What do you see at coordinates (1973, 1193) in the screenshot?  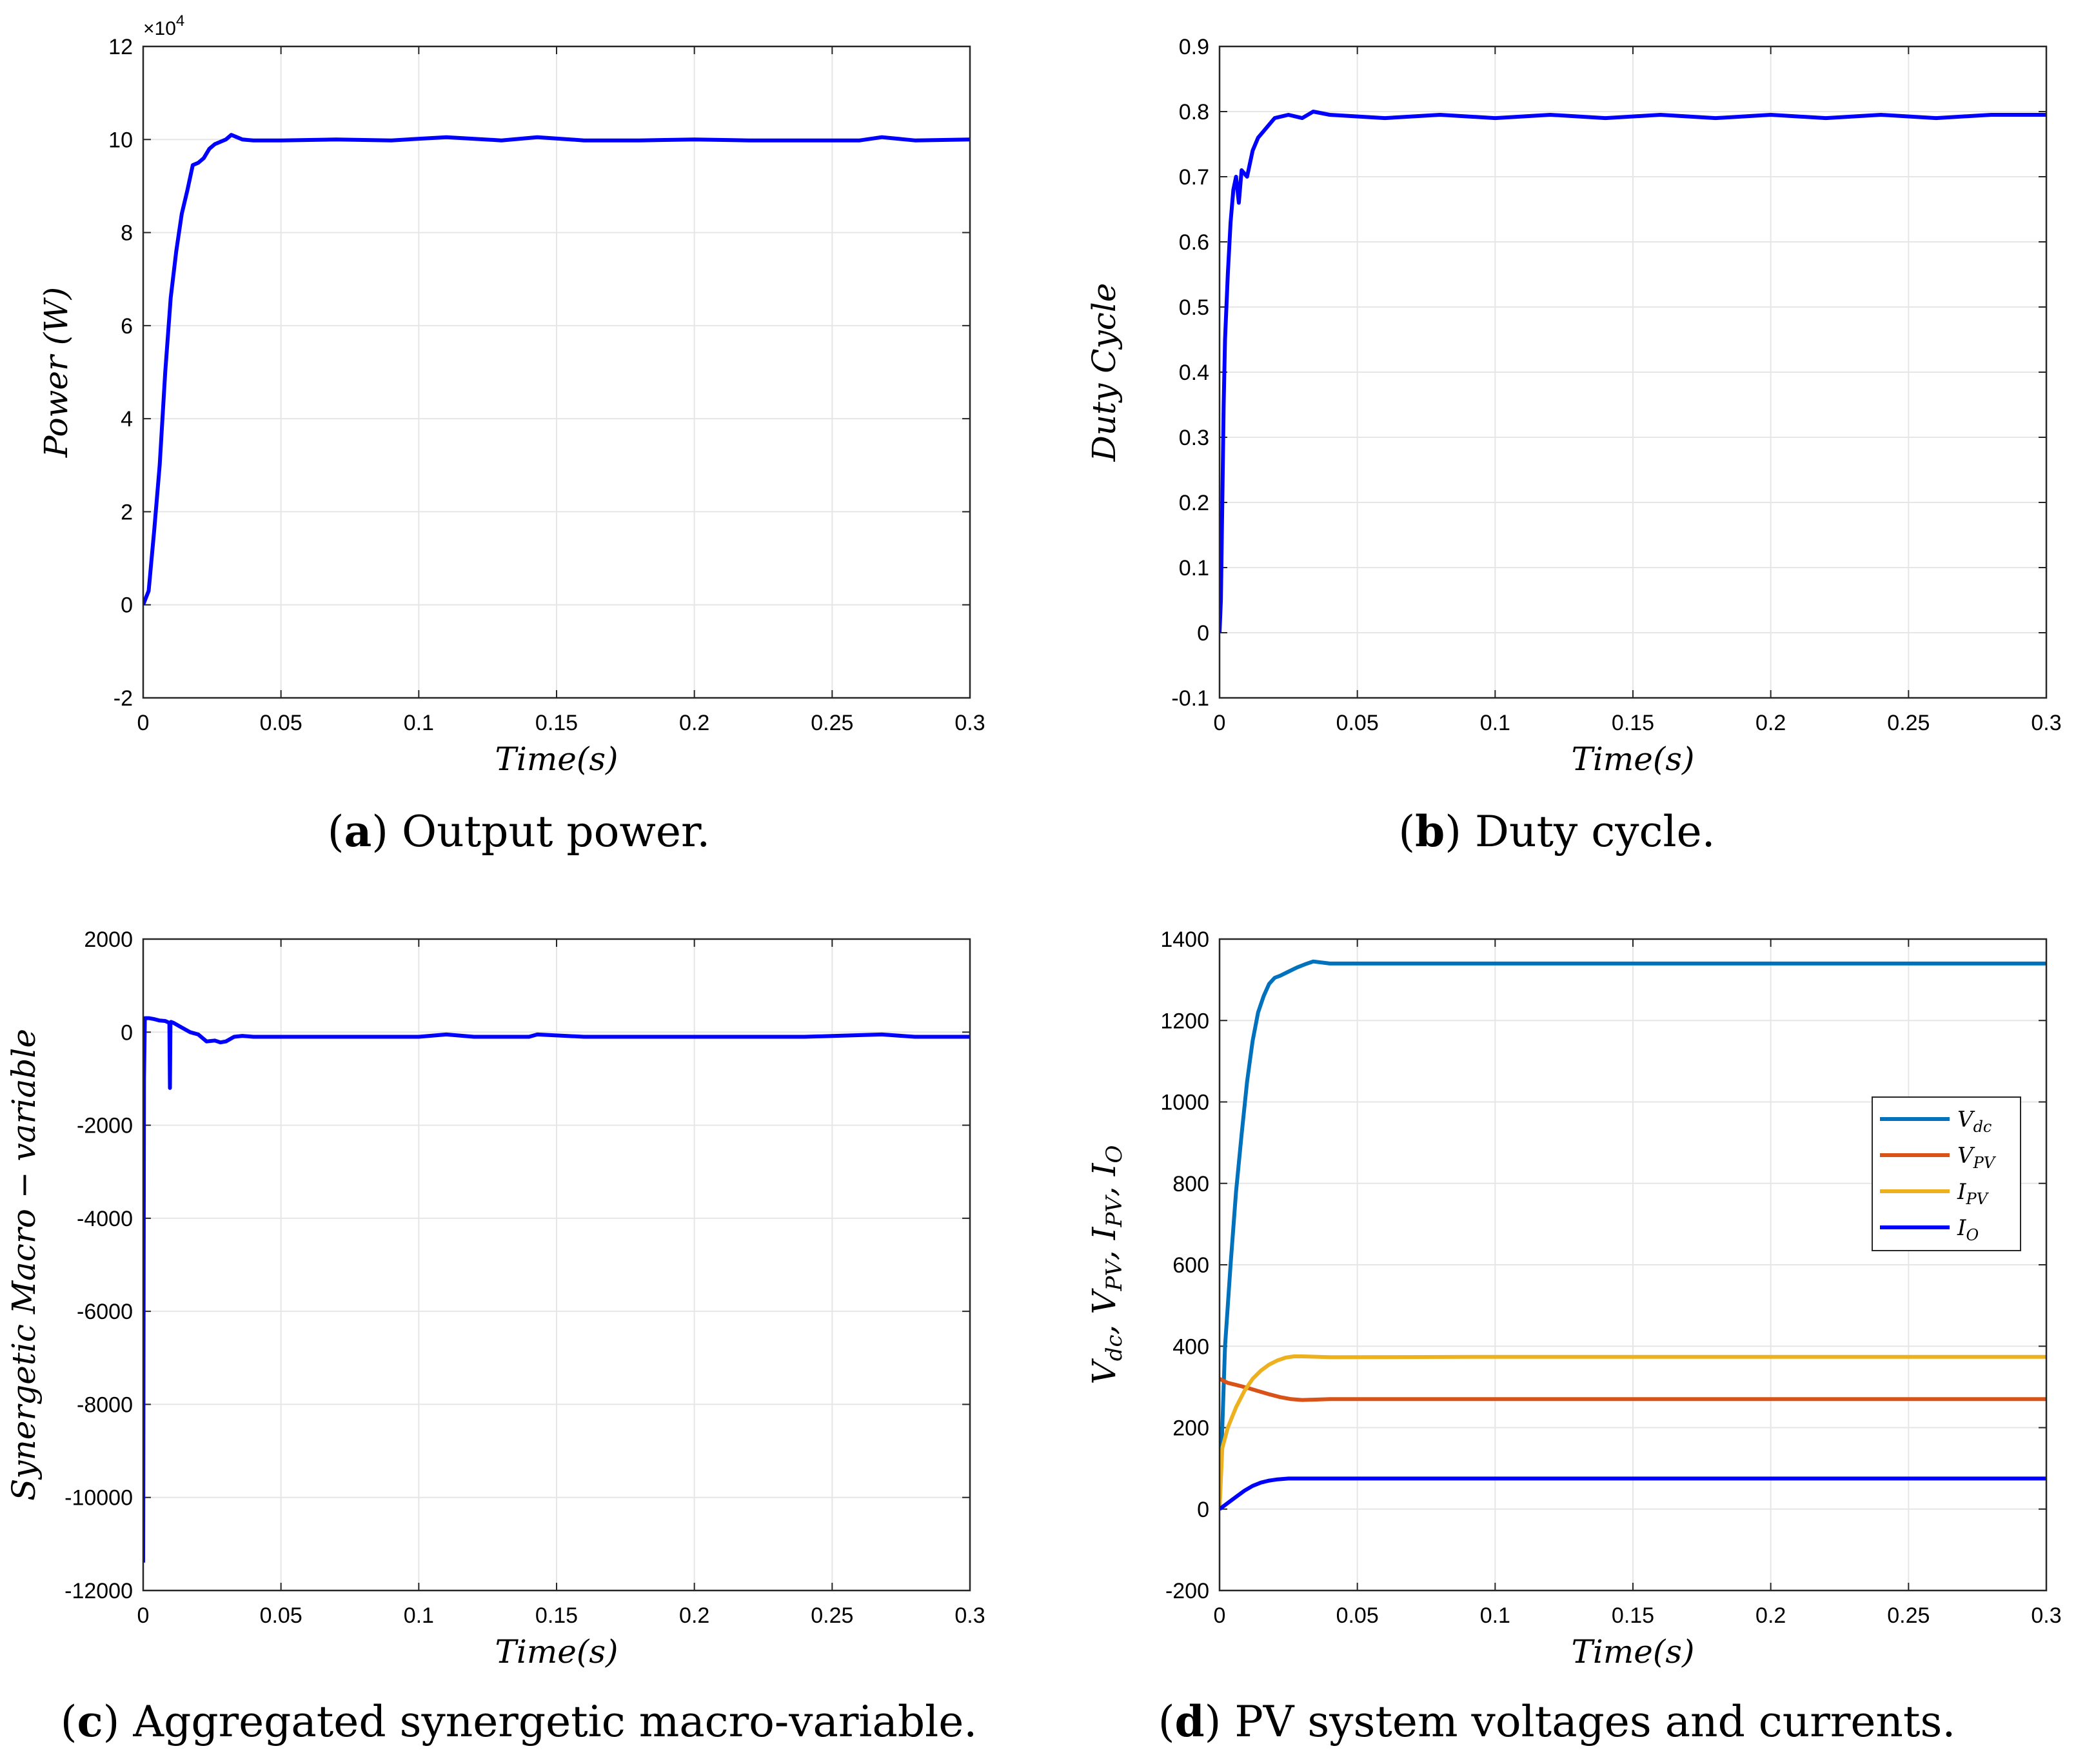 I see `legend-entry: IPV` at bounding box center [1973, 1193].